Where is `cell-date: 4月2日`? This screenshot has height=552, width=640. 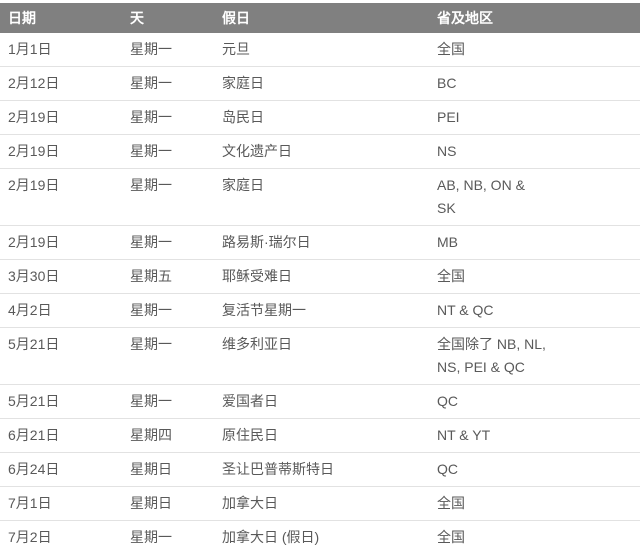
cell-date: 4月2日 is located at coordinates (61, 310).